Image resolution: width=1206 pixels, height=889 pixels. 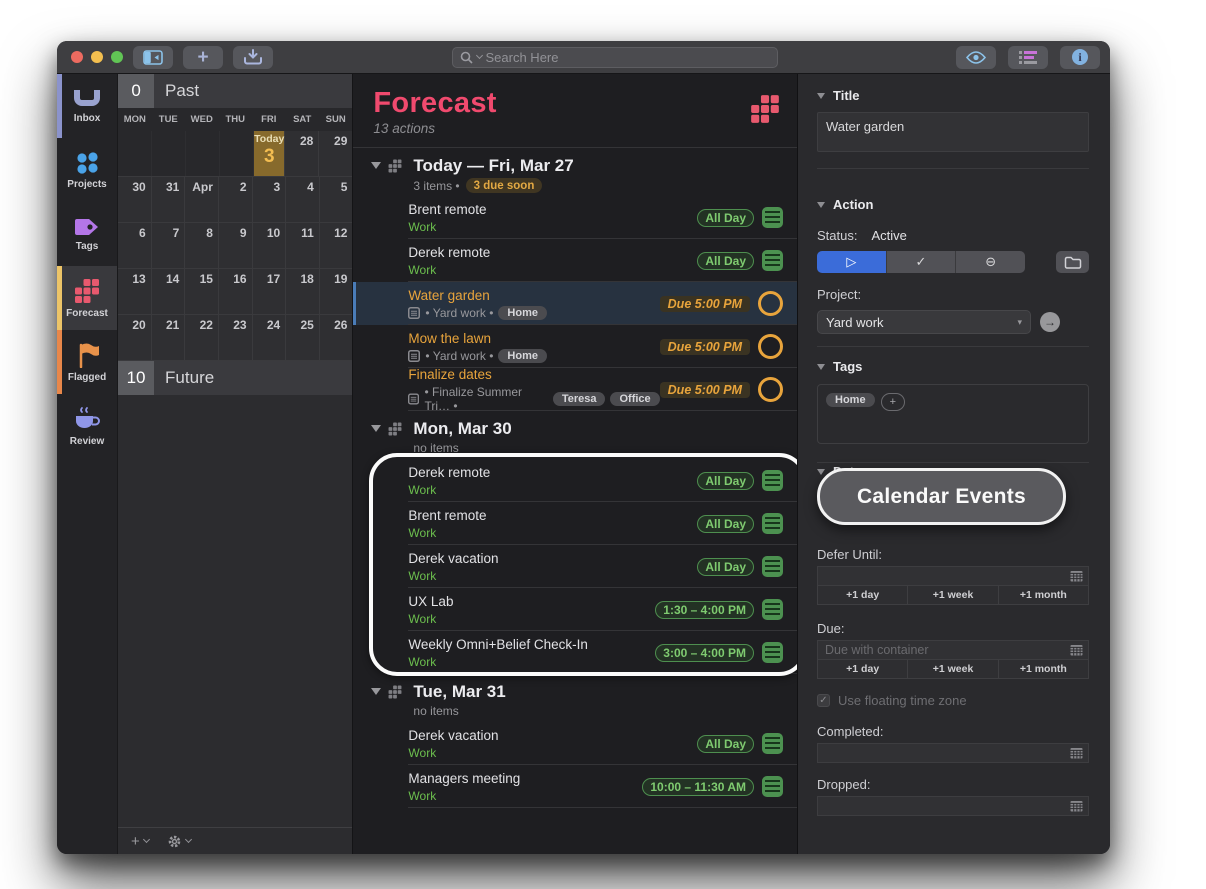 What do you see at coordinates (168, 245) in the screenshot?
I see `calendar-day-cell: 7` at bounding box center [168, 245].